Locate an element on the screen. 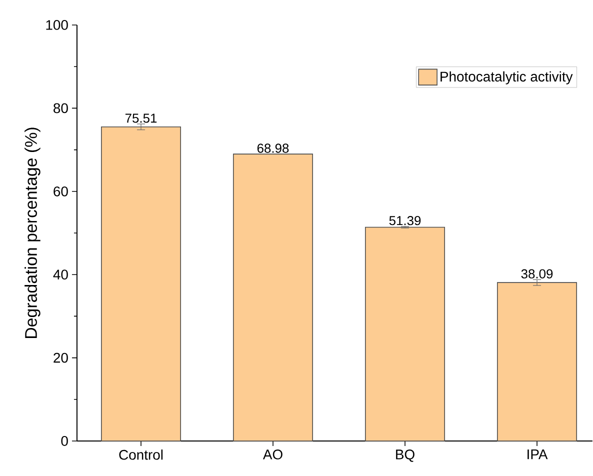 Image resolution: width=593 pixels, height=476 pixels. x-tick-label: BQ is located at coordinates (405, 456).